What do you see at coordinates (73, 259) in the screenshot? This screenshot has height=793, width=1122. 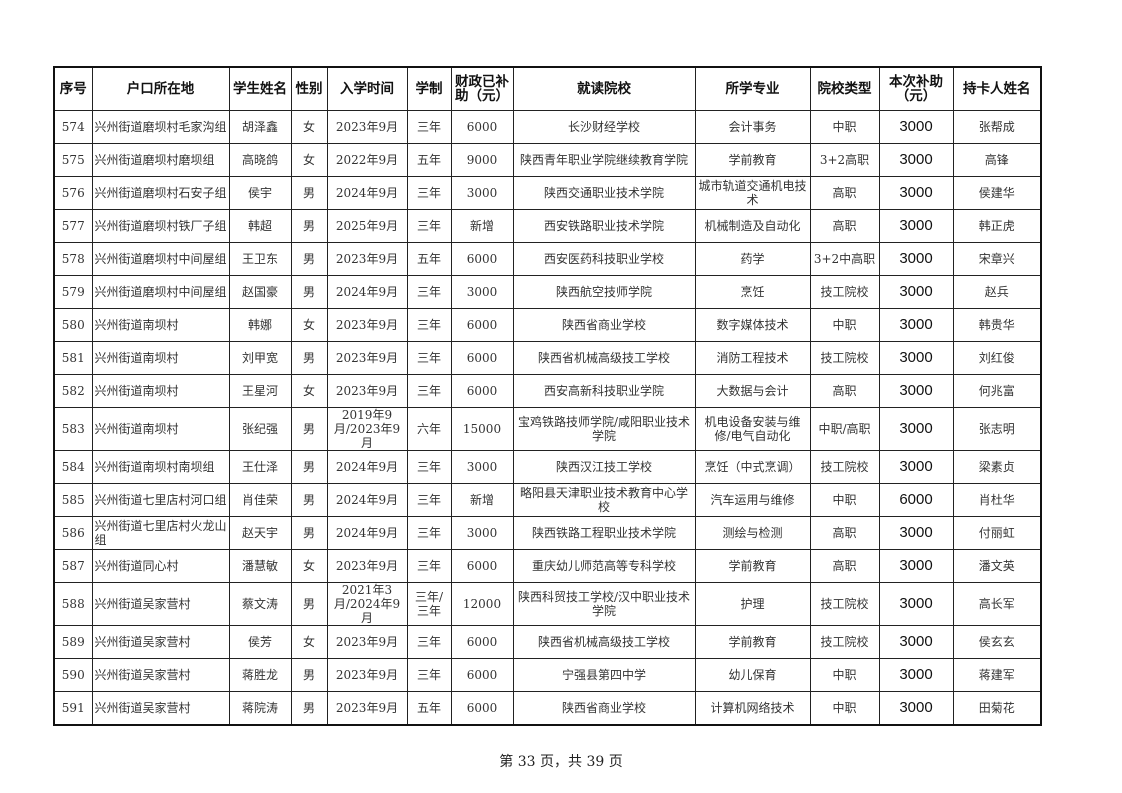 I see `cell-seq: 578` at bounding box center [73, 259].